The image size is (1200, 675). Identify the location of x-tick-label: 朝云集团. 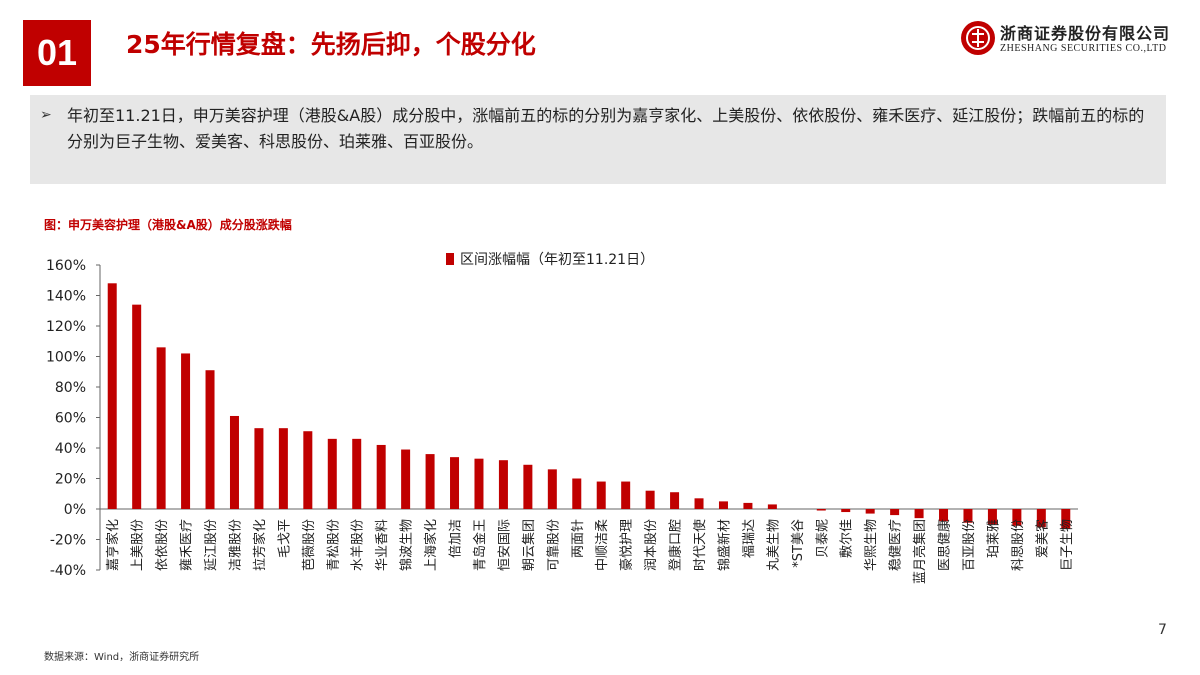
(529, 545).